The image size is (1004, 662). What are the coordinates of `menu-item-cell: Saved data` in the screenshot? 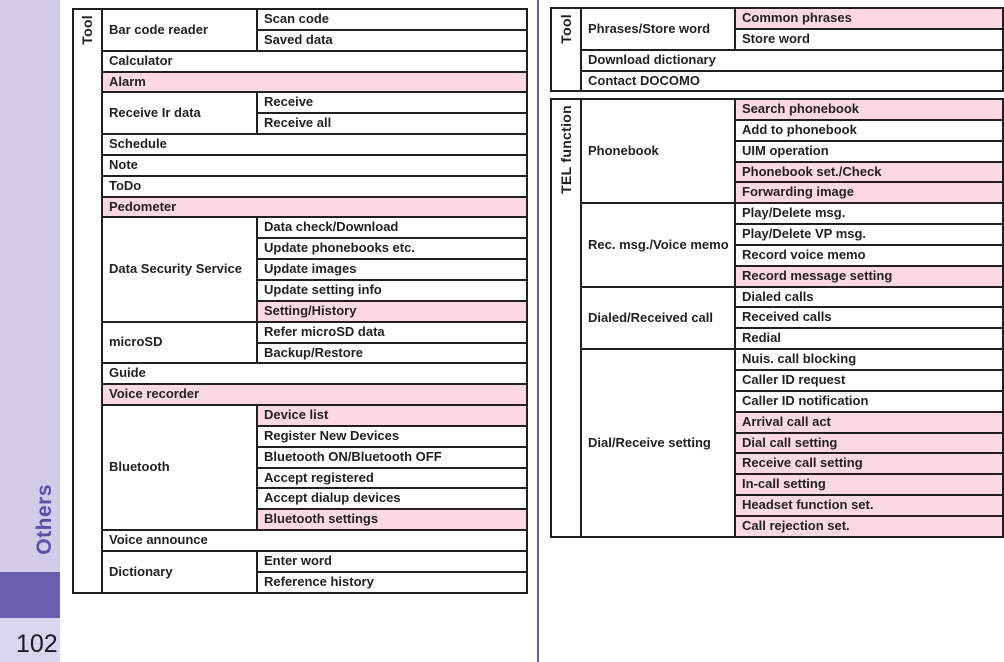 It's located at (392, 40).